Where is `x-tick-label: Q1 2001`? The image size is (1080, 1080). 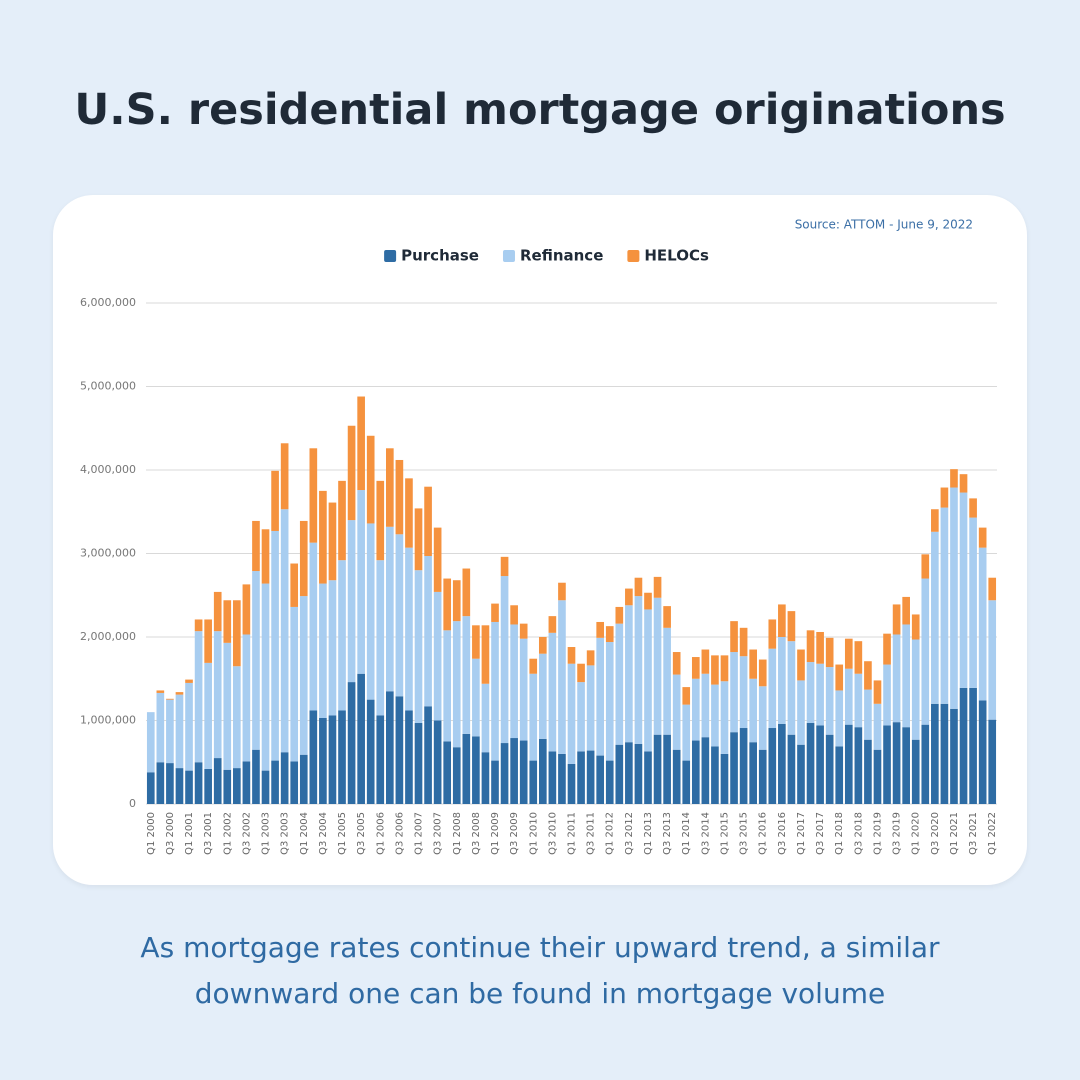
x-tick-label: Q1 2001 is located at coordinates (189, 833).